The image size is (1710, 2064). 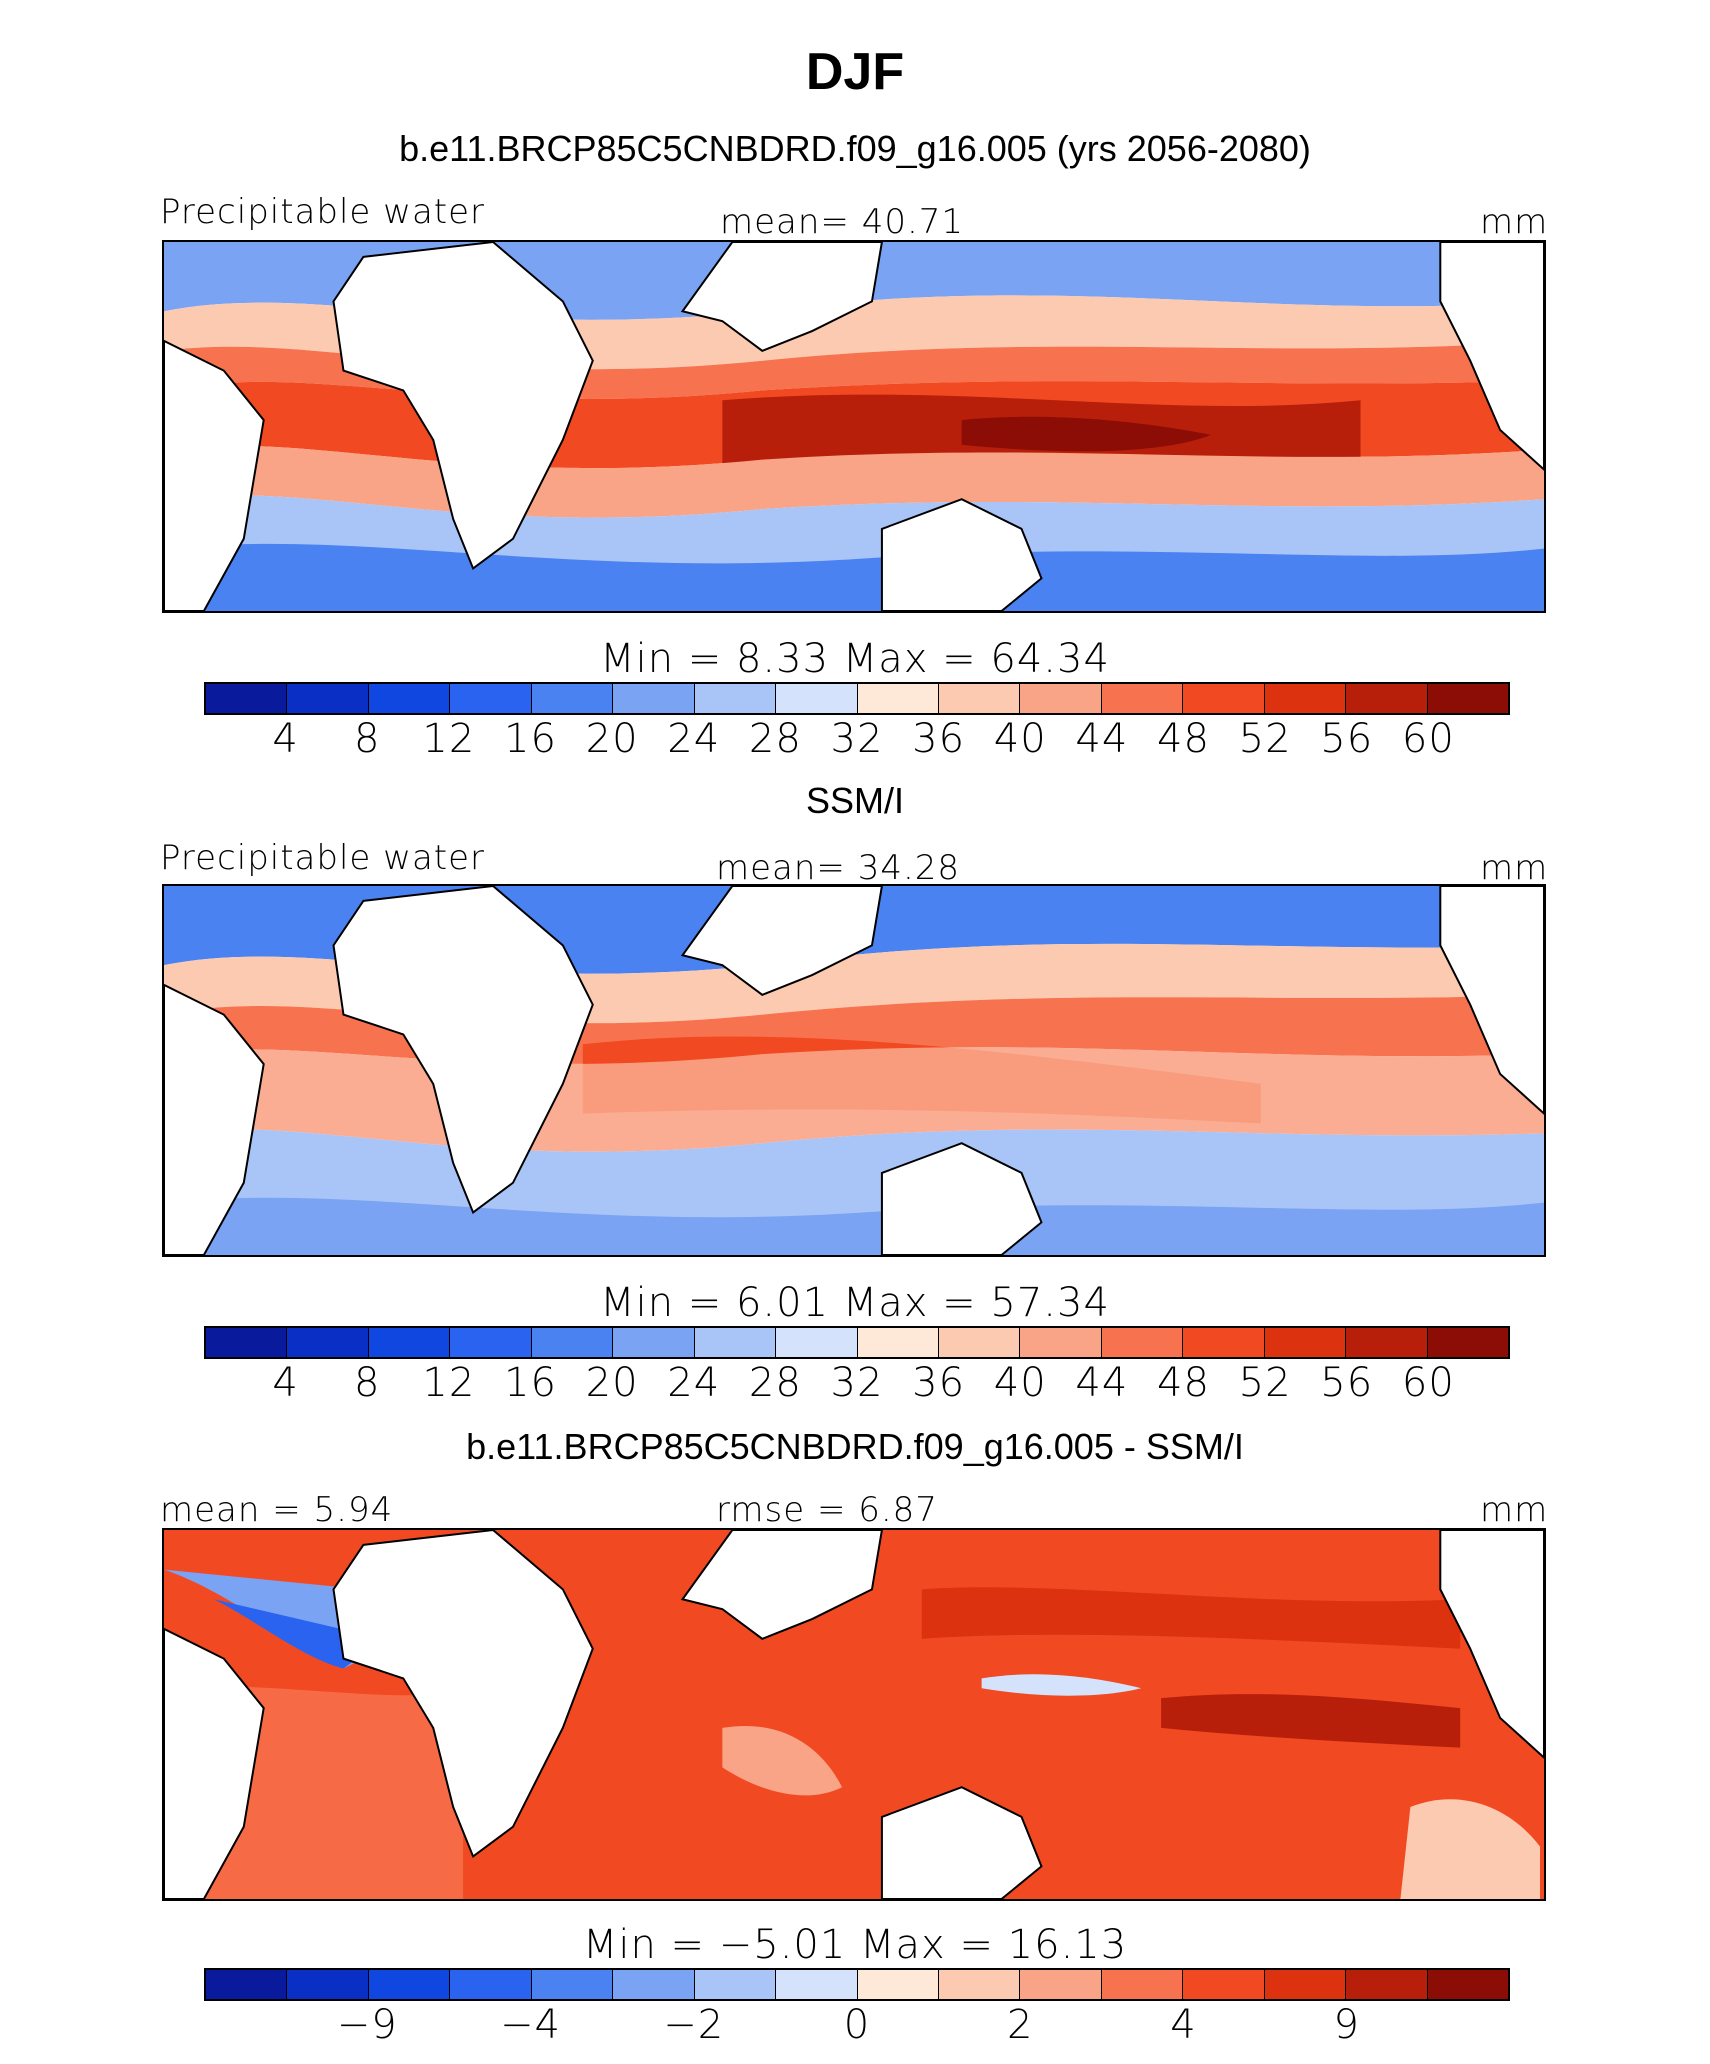 What do you see at coordinates (855, 1945) in the screenshot?
I see `panel-3-minmax: Min = −5.01 Max = 16.13` at bounding box center [855, 1945].